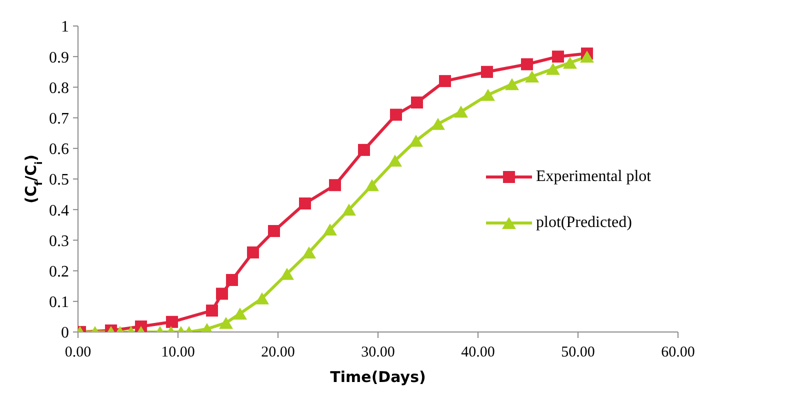 This screenshot has width=802, height=402. I want to click on y-tick-label: 1, so click(65, 27).